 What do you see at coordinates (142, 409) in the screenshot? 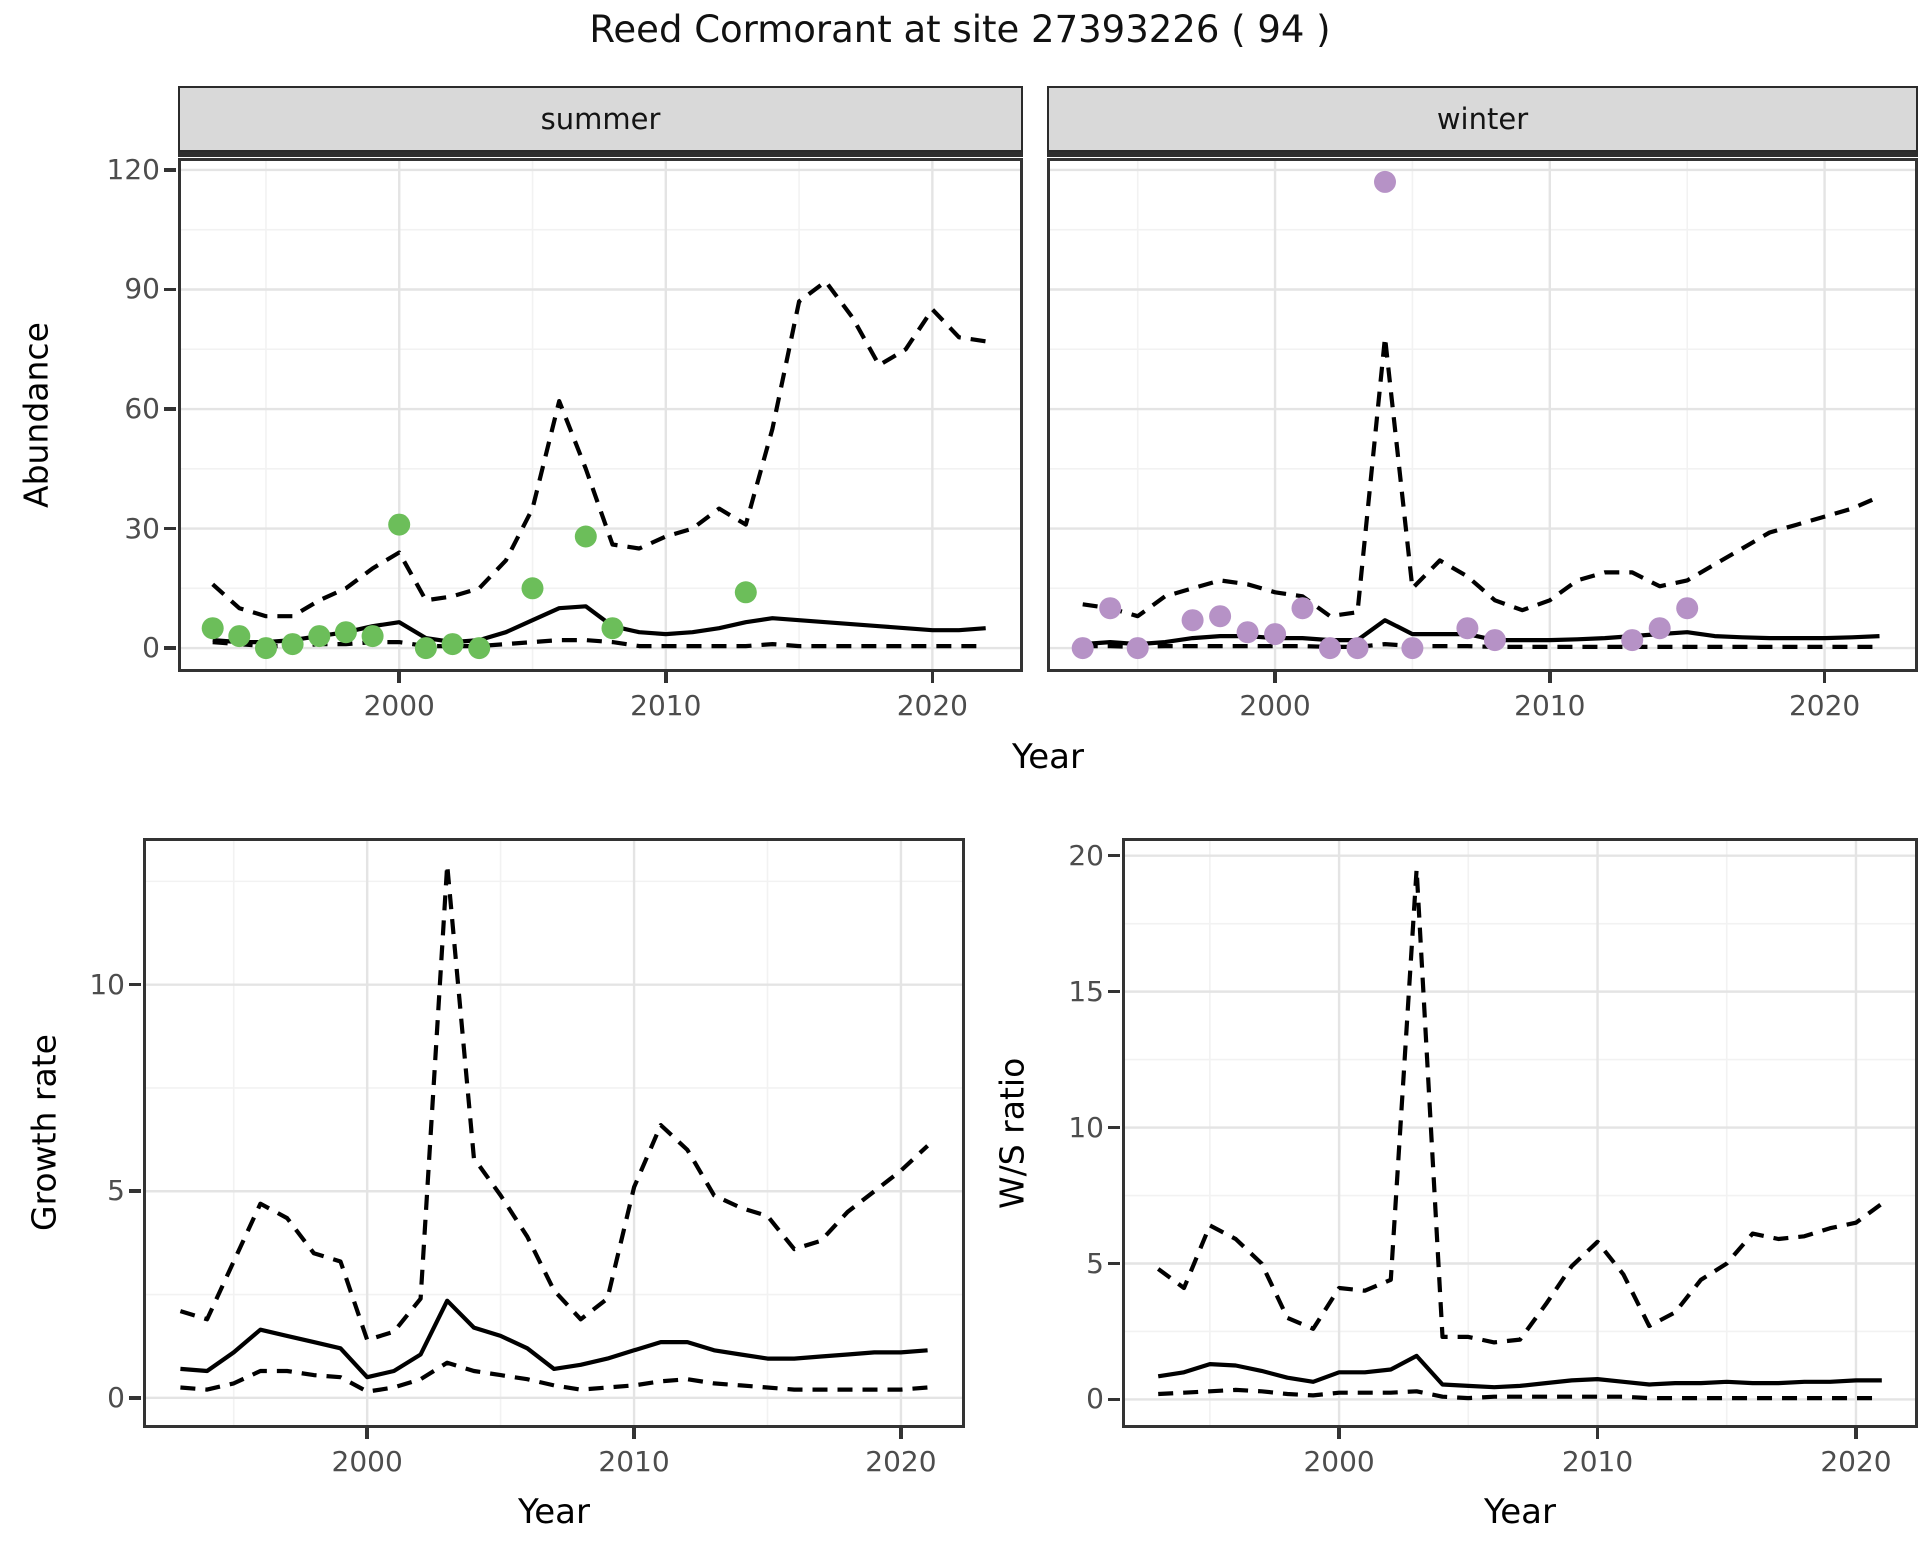
I see `y-tick-label: 60` at bounding box center [142, 409].